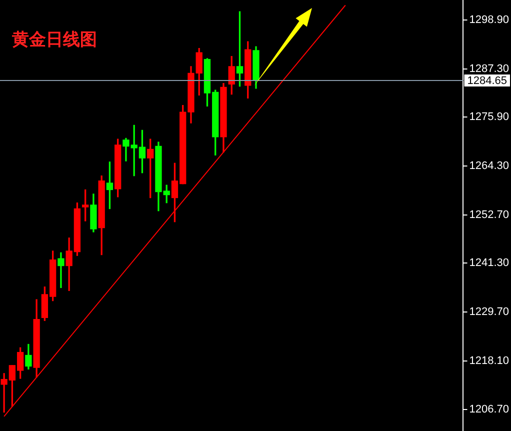  What do you see at coordinates (489, 312) in the screenshot?
I see `y-tick-label: 1229.70` at bounding box center [489, 312].